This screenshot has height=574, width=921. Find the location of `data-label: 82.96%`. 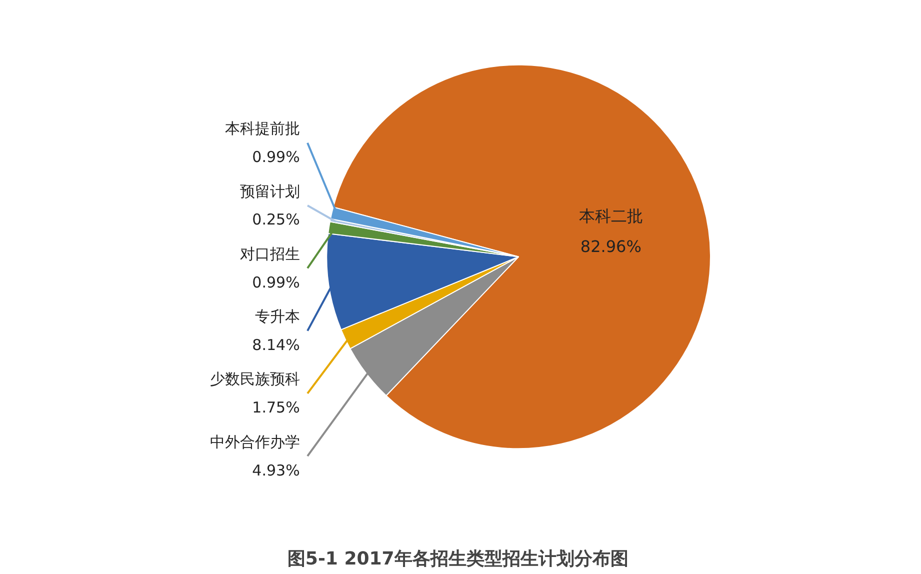

data-label: 82.96% is located at coordinates (611, 246).